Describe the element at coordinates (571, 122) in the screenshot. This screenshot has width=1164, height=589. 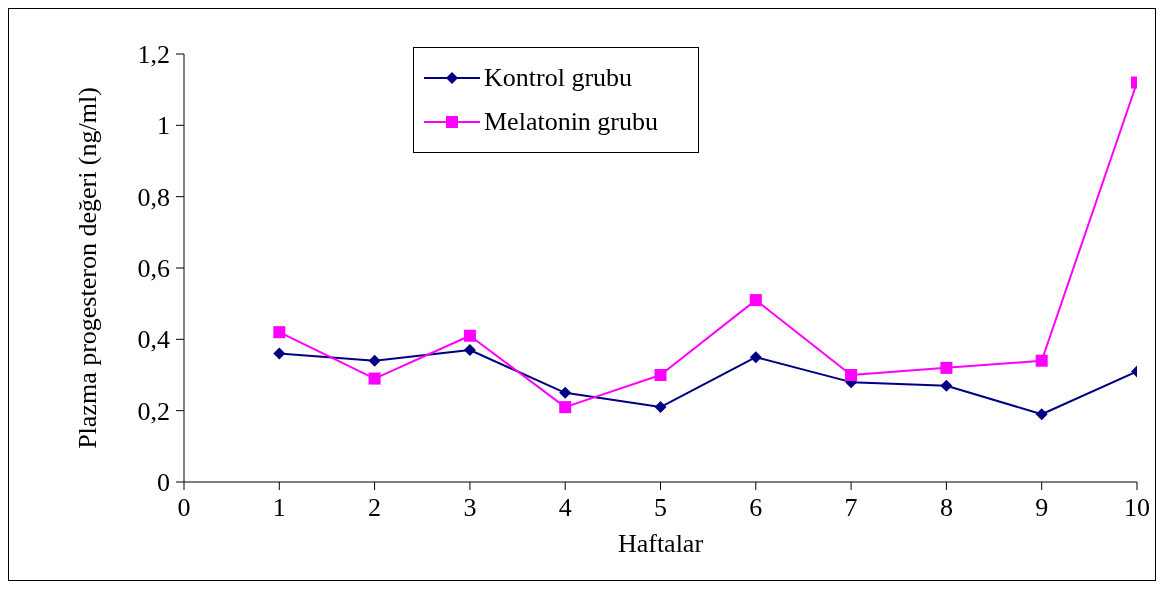
I see `legend-label: Melatonin grubu` at that location.